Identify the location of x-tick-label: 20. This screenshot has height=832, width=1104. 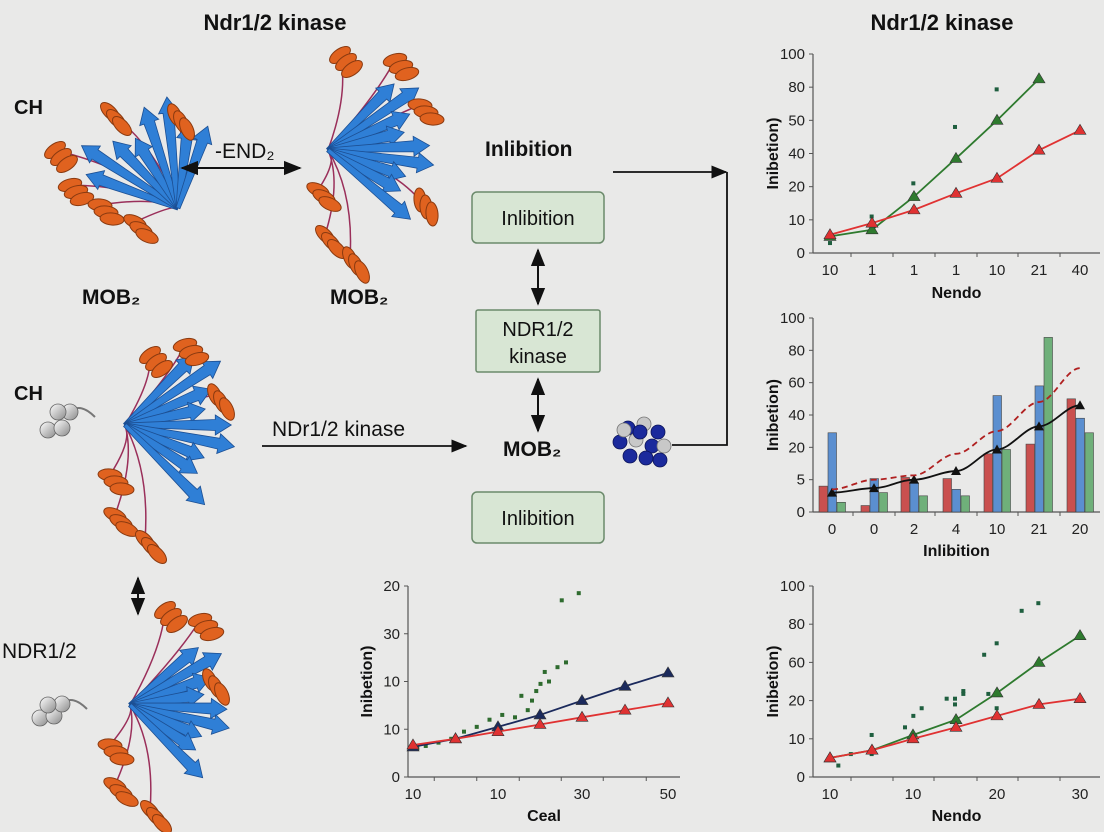
(997, 794).